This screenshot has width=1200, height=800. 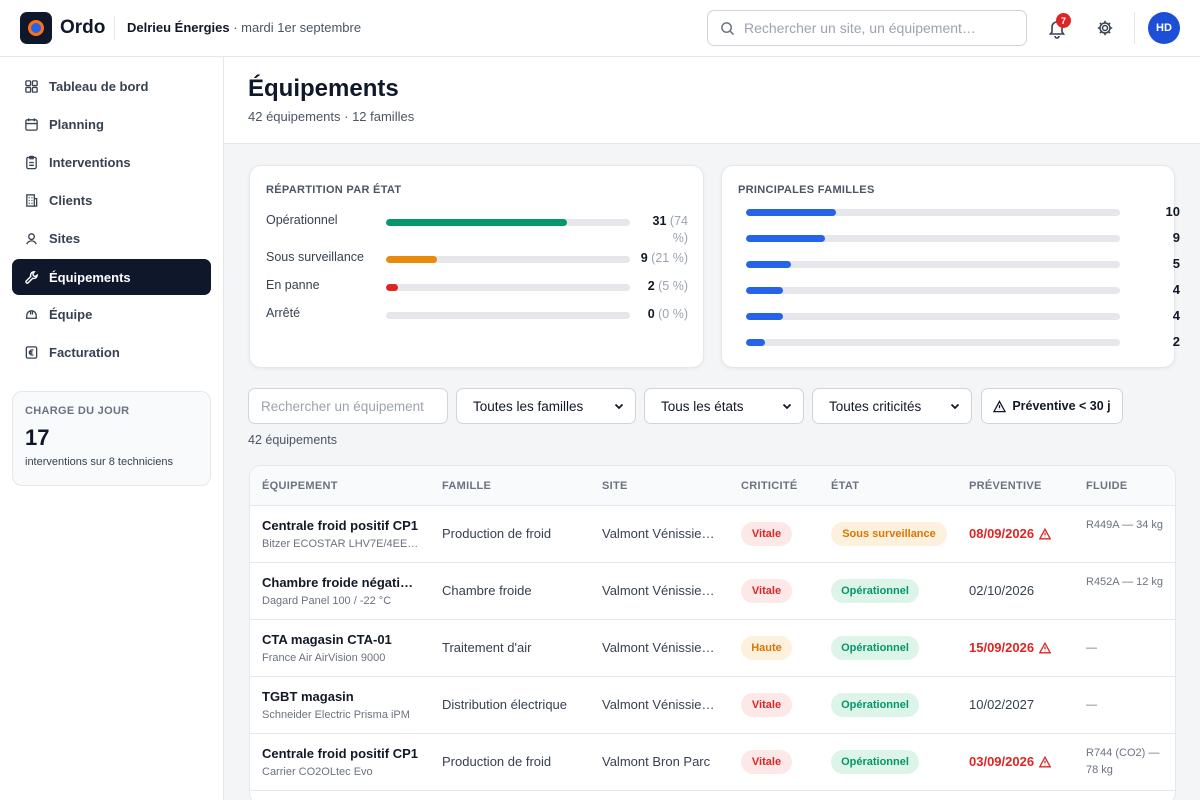 I want to click on state-count: 2, so click(x=651, y=286).